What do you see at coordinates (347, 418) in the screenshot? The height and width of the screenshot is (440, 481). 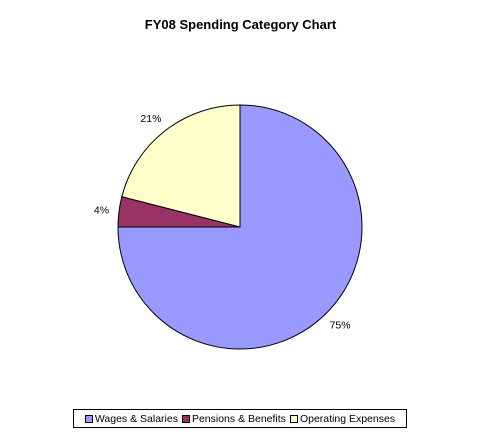 I see `legend-label-2: Operating Expenses` at bounding box center [347, 418].